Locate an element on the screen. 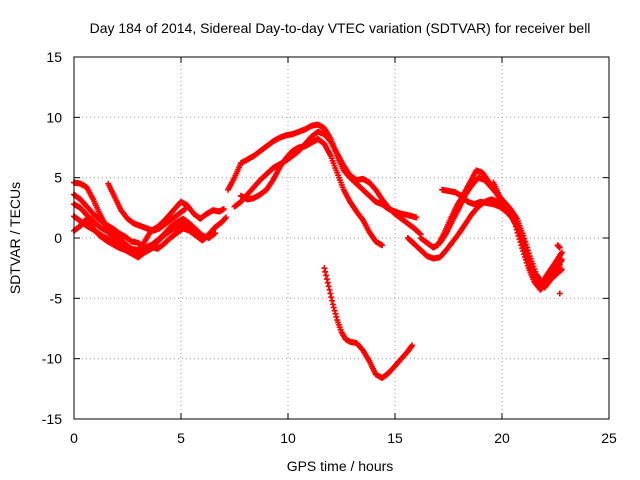 Image resolution: width=640 pixels, height=480 pixels. y-tick-label: 10 is located at coordinates (54, 117).